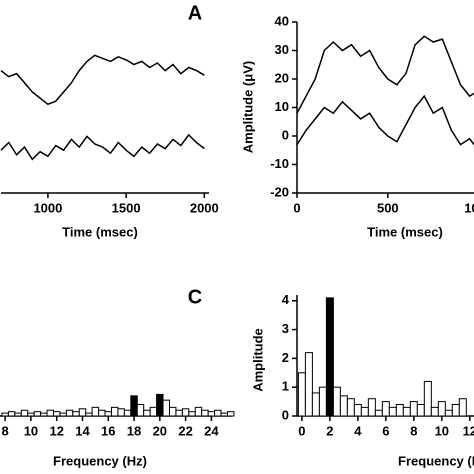 The image size is (474, 474). I want to click on x-tick-label: 18, so click(134, 430).